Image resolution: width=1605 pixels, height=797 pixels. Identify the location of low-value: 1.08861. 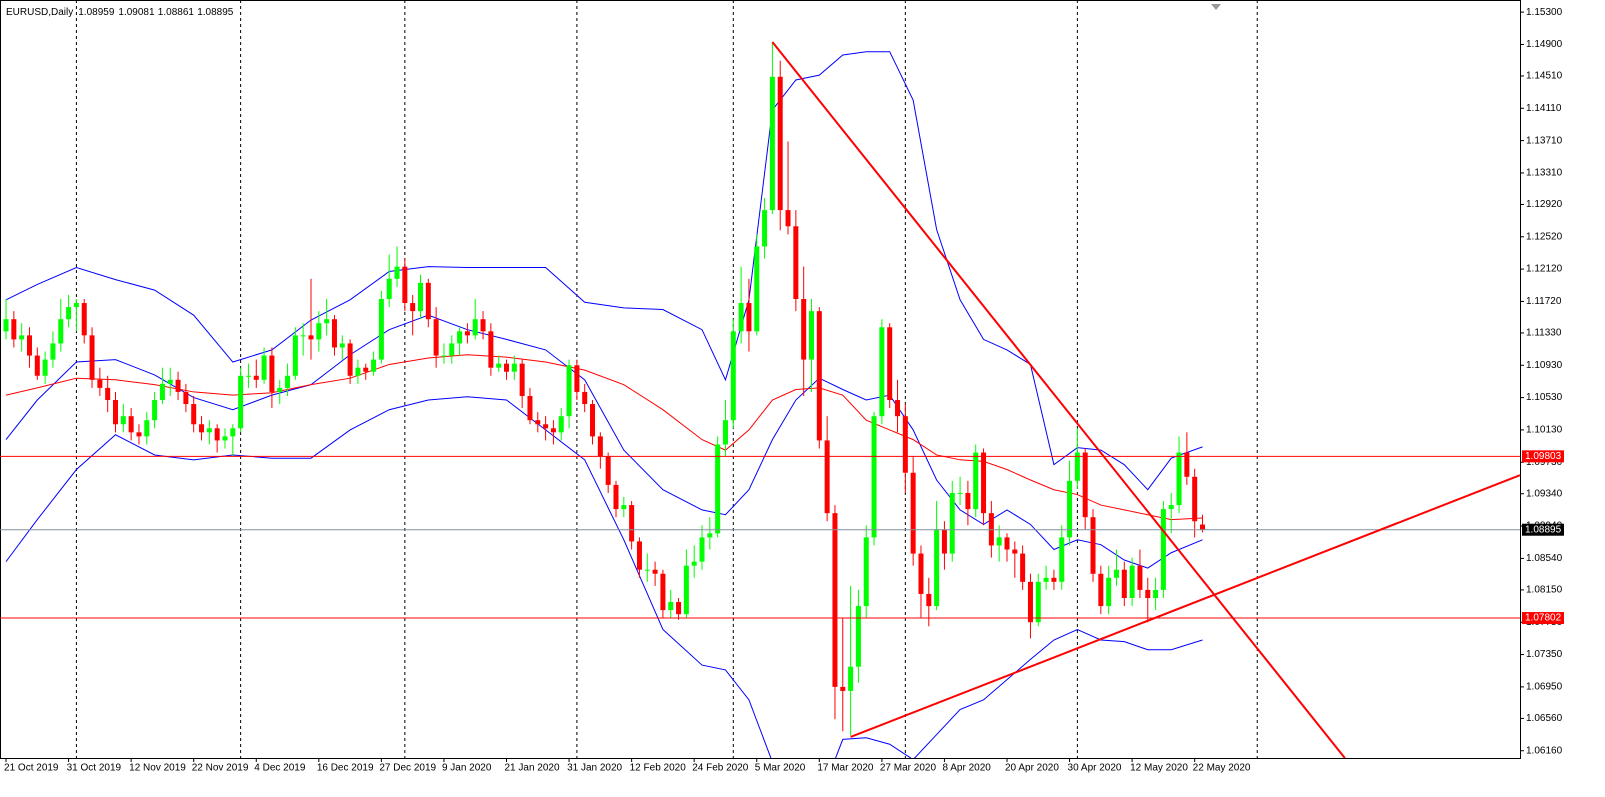
(176, 12).